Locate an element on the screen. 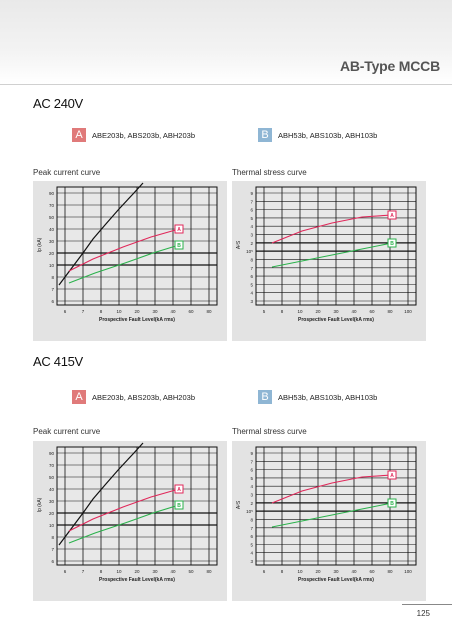 The height and width of the screenshot is (640, 452). reference-line is located at coordinates (101, 234).